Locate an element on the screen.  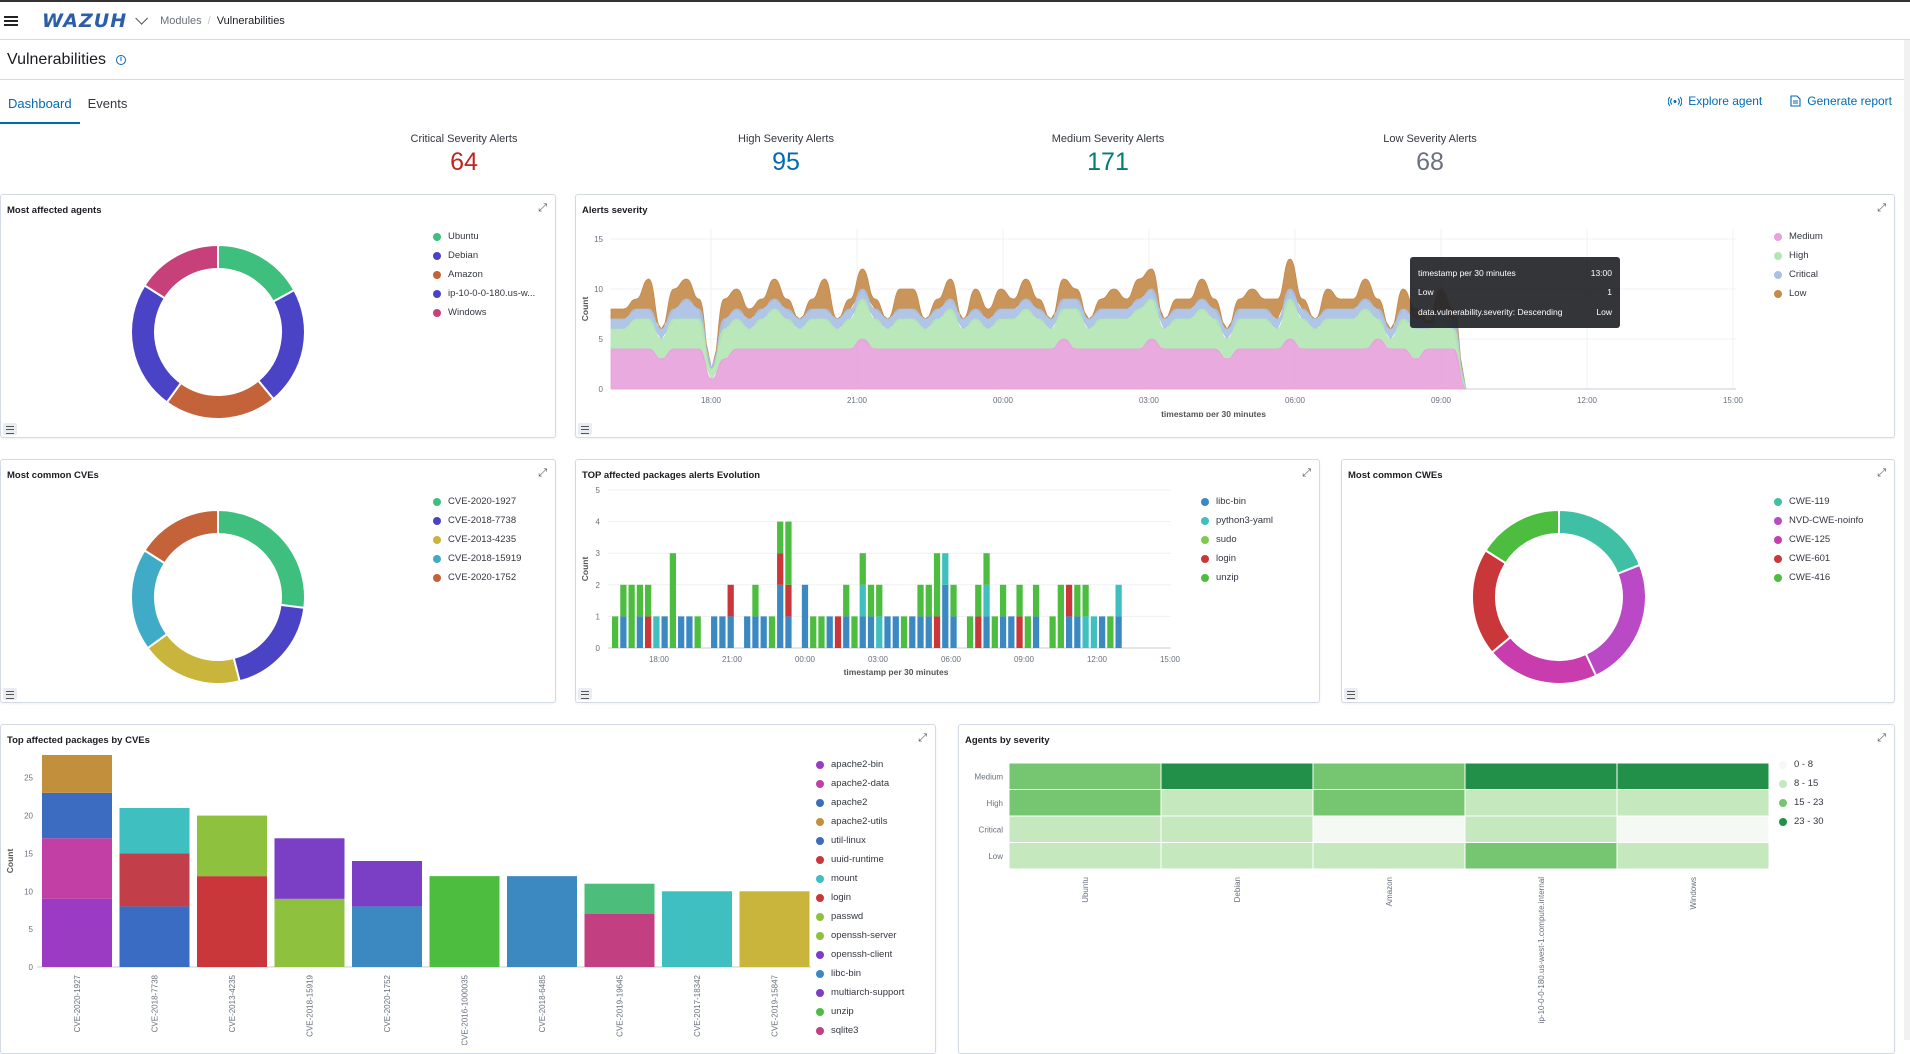
legend-item: passwd is located at coordinates (860, 916).